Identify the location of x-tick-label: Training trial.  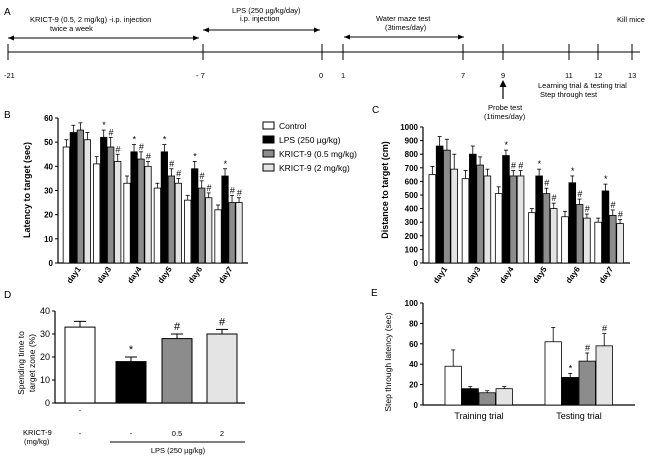
(478, 416).